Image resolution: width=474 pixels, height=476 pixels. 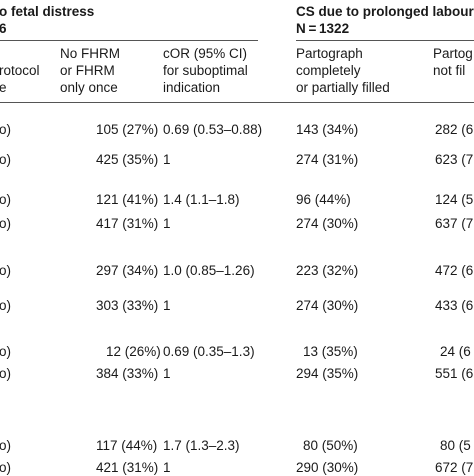 What do you see at coordinates (90, 53) in the screenshot?
I see `col-header-nofhrm-line1: No FHRM` at bounding box center [90, 53].